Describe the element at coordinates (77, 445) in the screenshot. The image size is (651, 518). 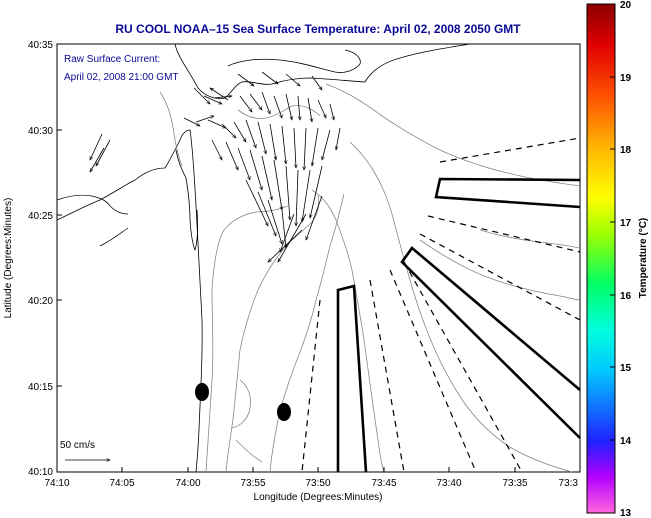
I see `scale-label: 50 cm/s` at that location.